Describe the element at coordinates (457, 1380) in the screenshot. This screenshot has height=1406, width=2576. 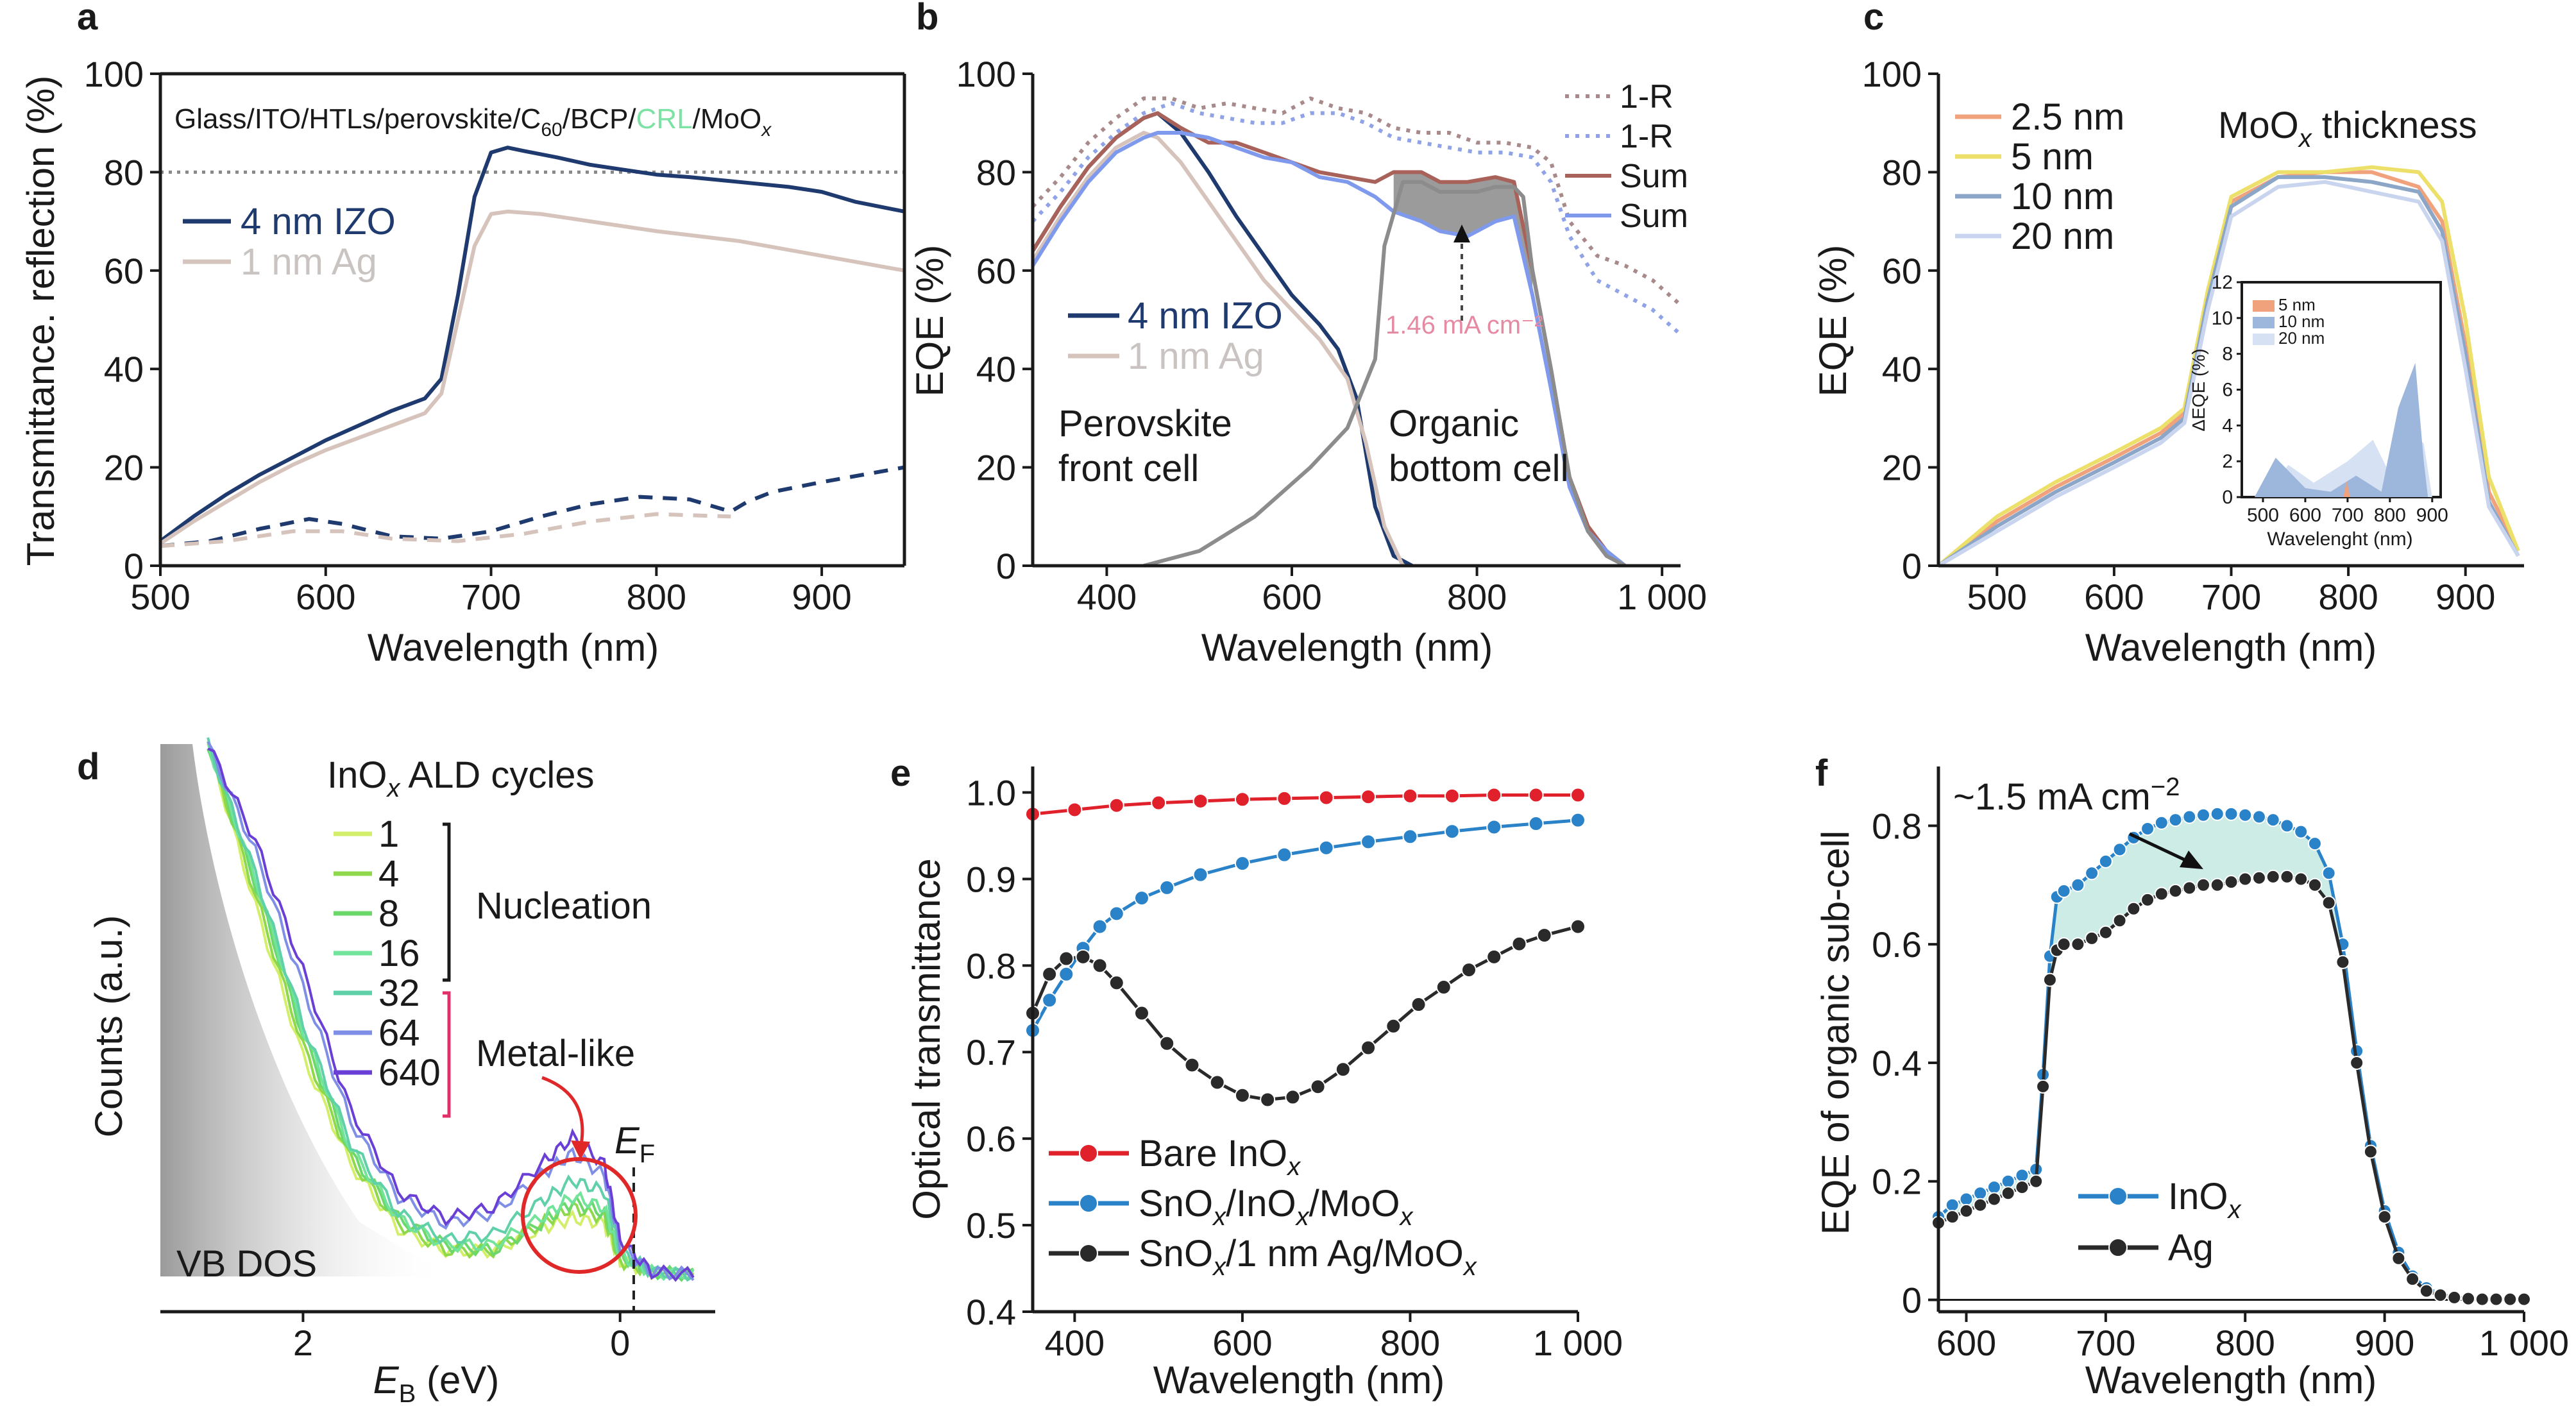
I see `panel-d-xlabel-rest: (eV)` at that location.